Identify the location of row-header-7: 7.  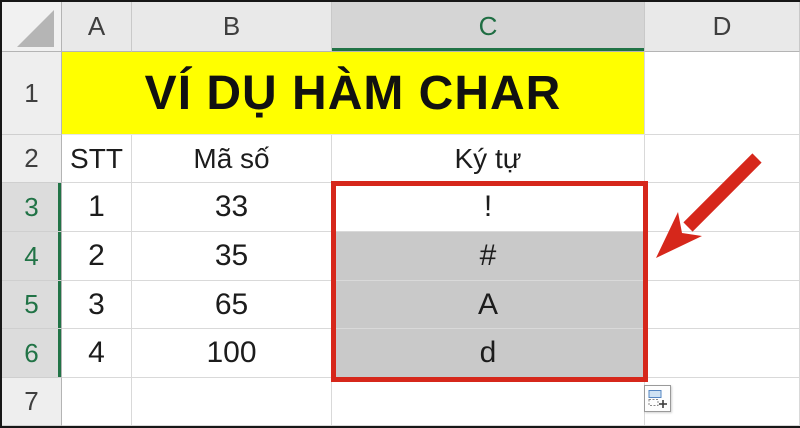
(32, 402).